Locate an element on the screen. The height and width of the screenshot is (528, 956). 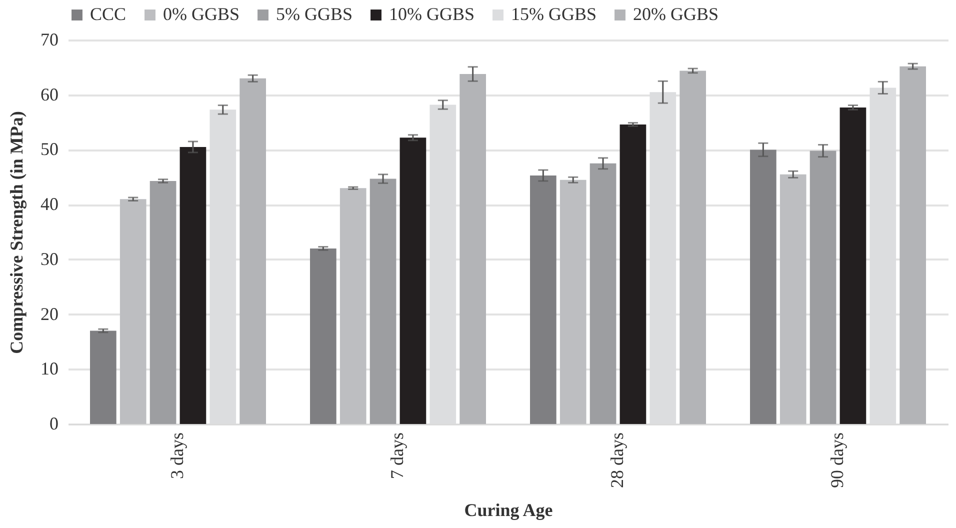
legend-label: 5% GGBS is located at coordinates (314, 14).